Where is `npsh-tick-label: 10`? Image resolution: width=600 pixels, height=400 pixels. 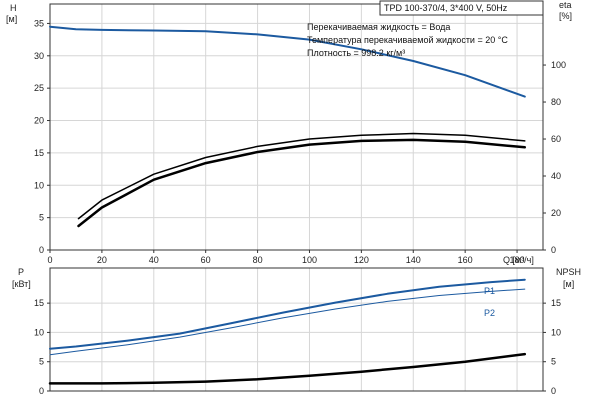 npsh-tick-label: 10 is located at coordinates (556, 332).